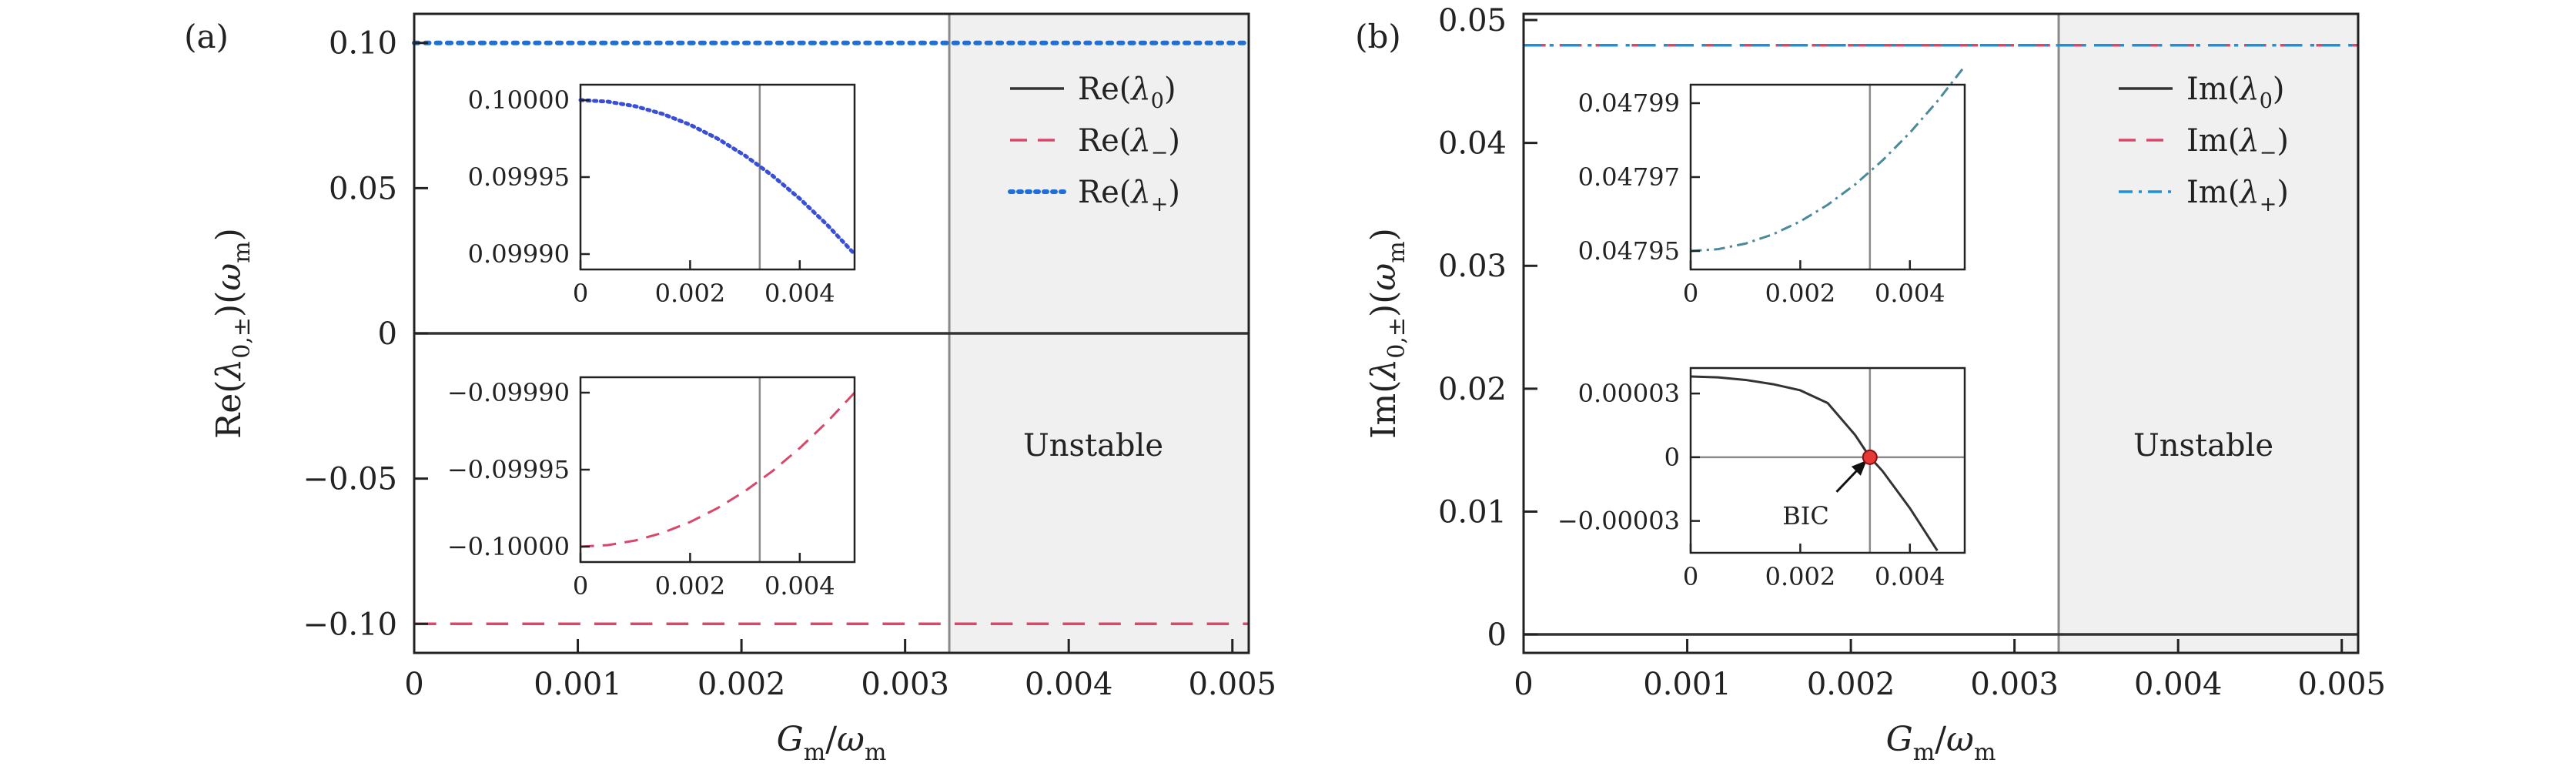 This screenshot has width=2576, height=773. What do you see at coordinates (350, 624) in the screenshot?
I see `y-tick-label: −0.10` at bounding box center [350, 624].